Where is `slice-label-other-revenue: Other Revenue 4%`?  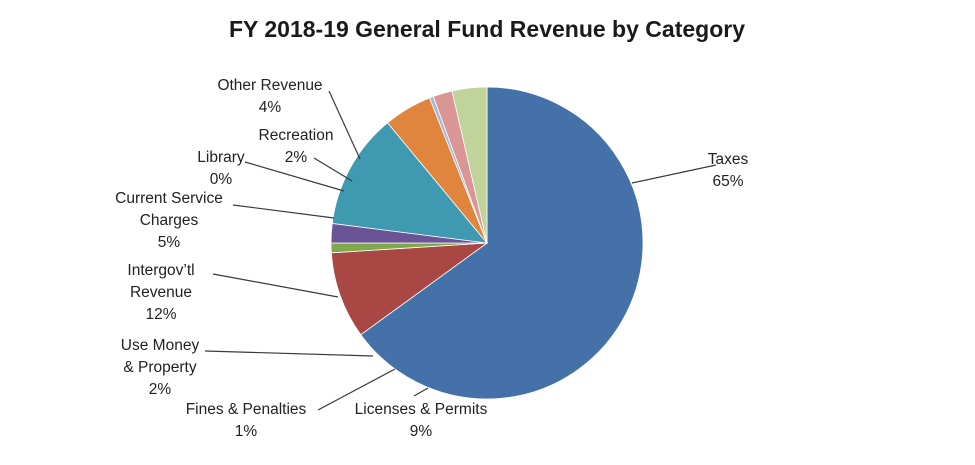
slice-label-other-revenue: Other Revenue 4% is located at coordinates (269, 96).